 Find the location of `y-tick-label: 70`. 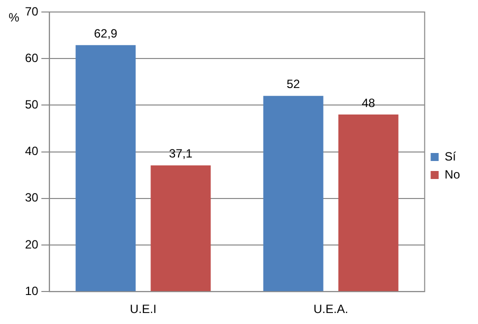

y-tick-label: 70 is located at coordinates (31, 11).